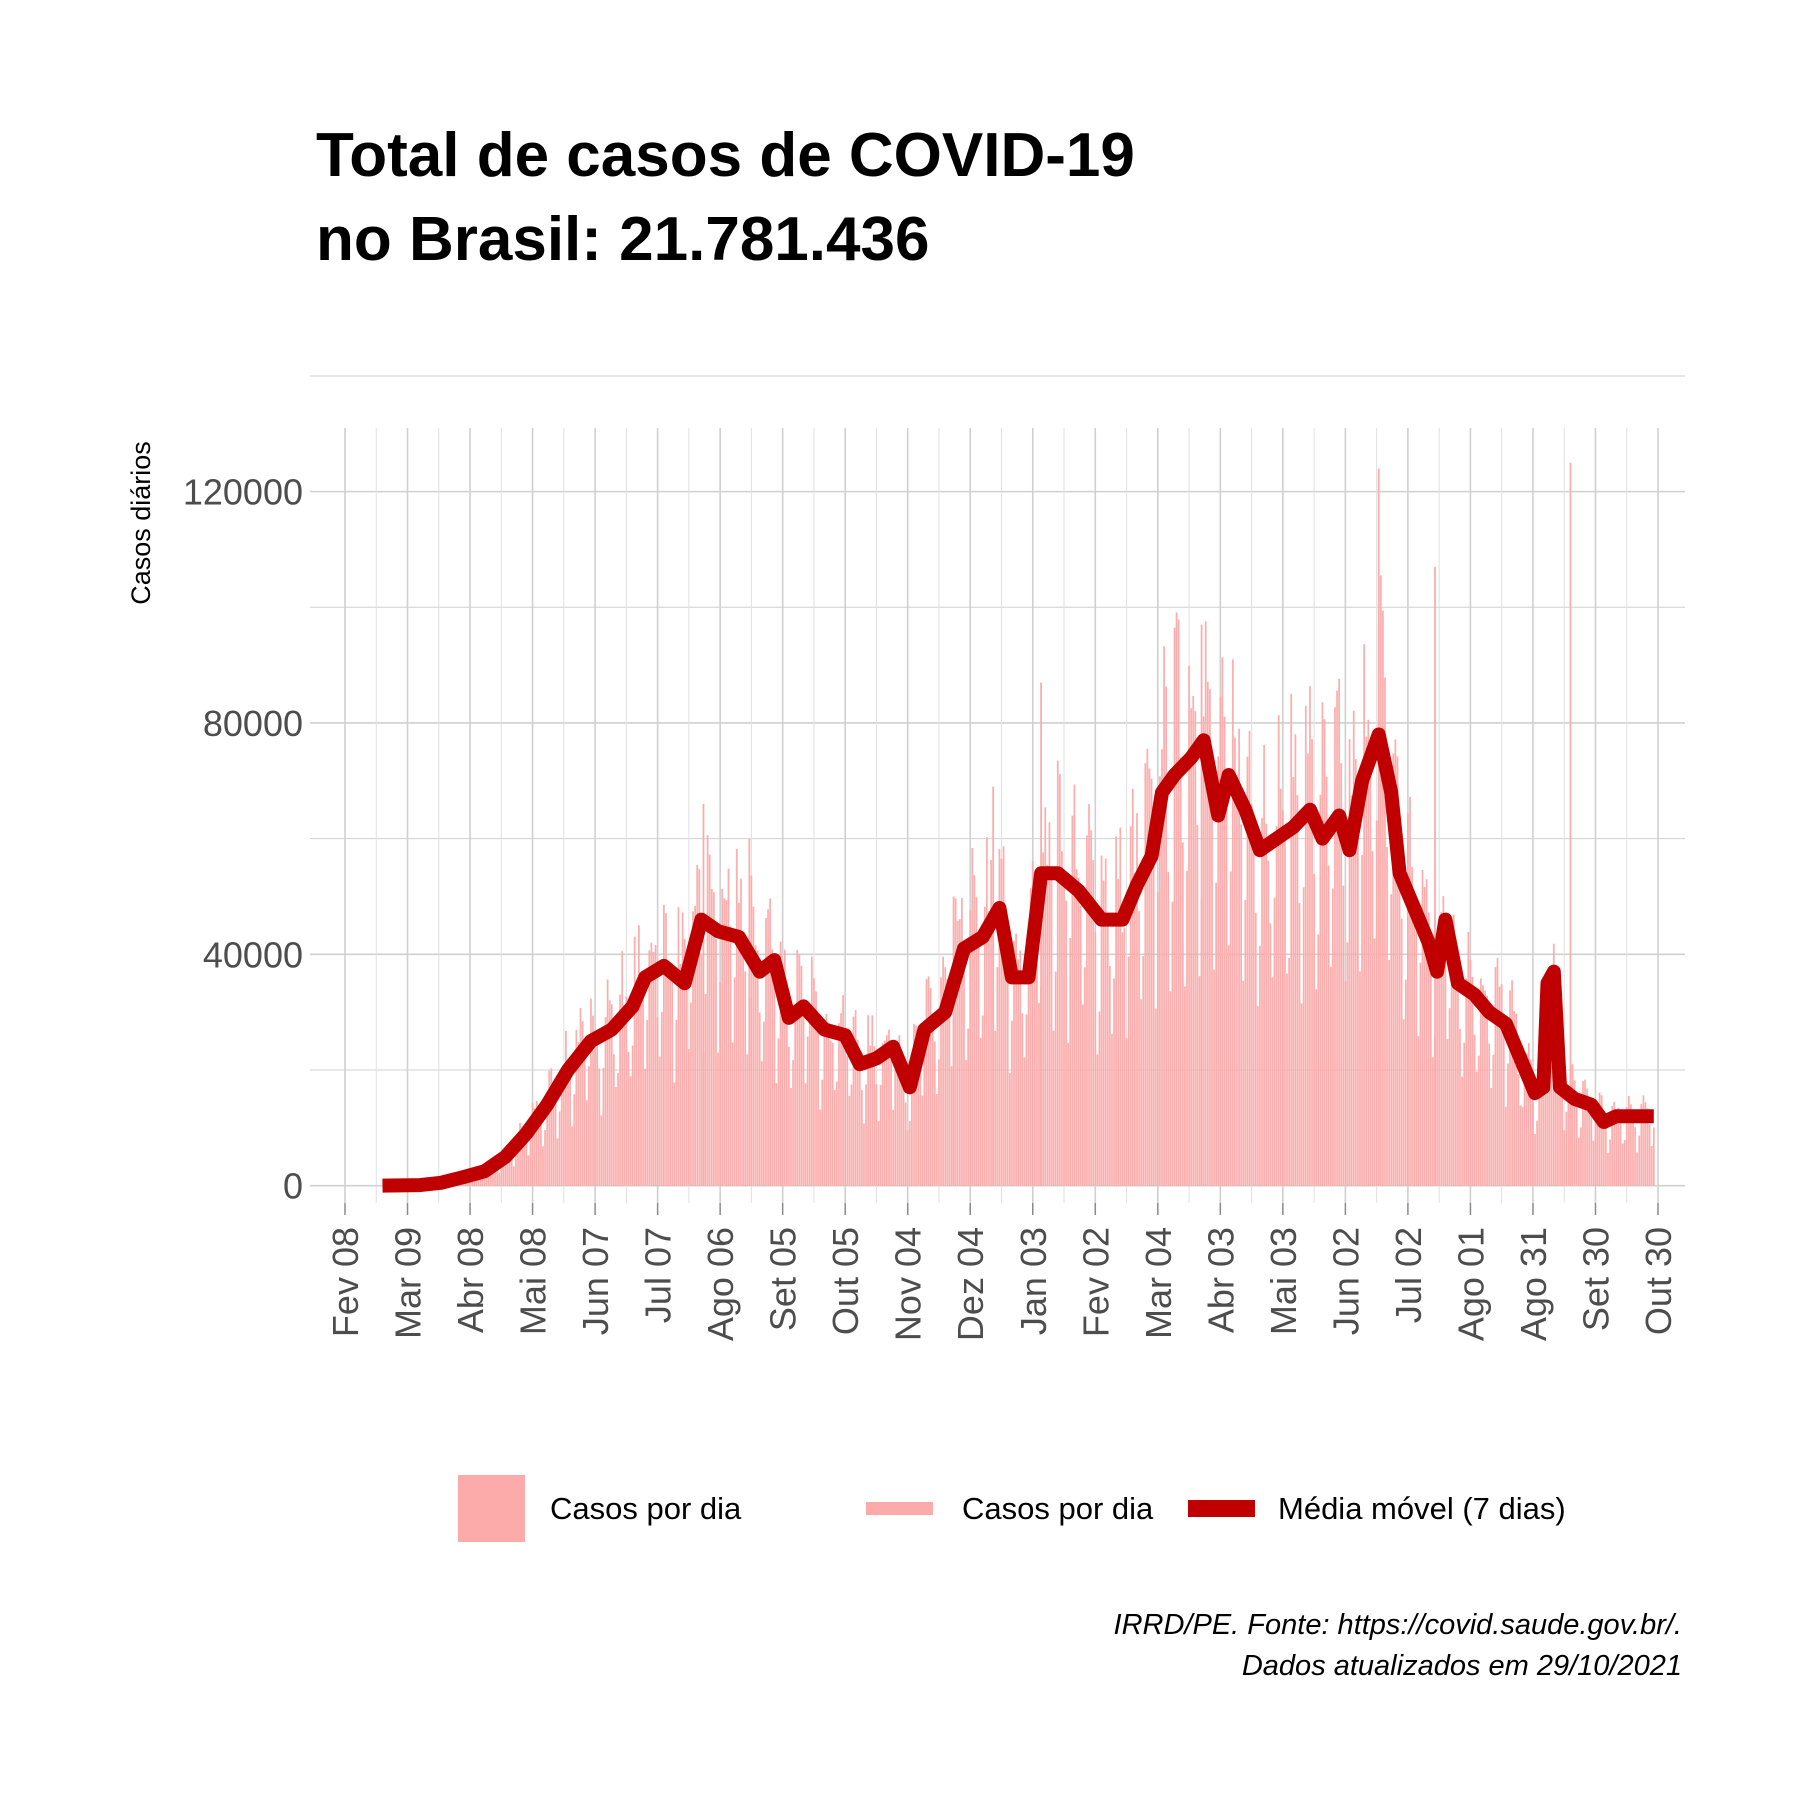 The height and width of the screenshot is (1800, 1800). What do you see at coordinates (408, 1283) in the screenshot?
I see `x-tick-label: Mar 09` at bounding box center [408, 1283].